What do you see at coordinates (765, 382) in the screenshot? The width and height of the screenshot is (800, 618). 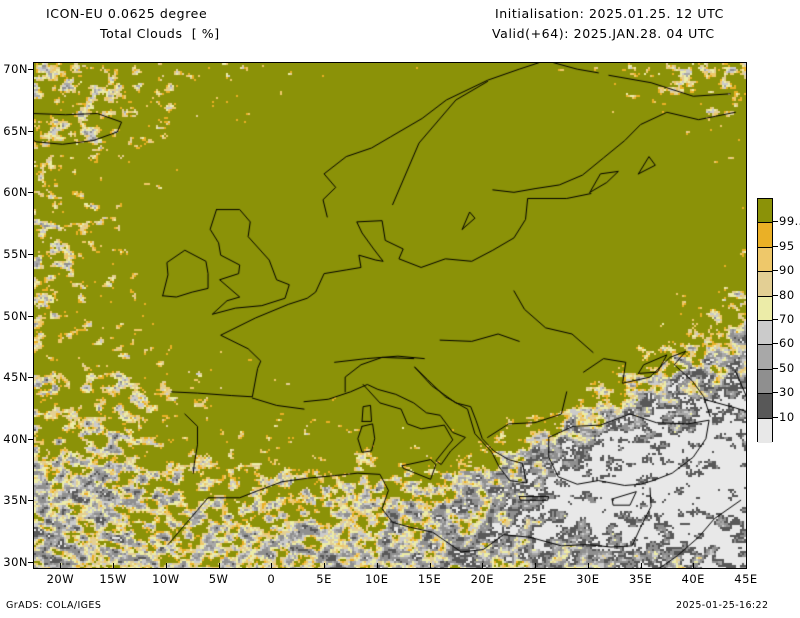 I see `colorbar-segment-mid-grey` at bounding box center [765, 382].